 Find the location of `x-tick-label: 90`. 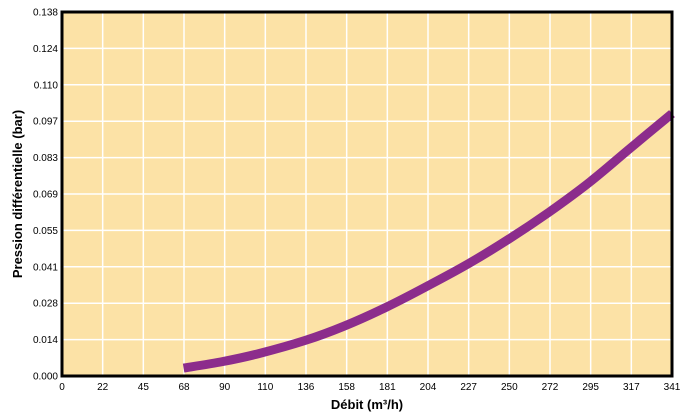

x-tick-label: 90 is located at coordinates (225, 387).